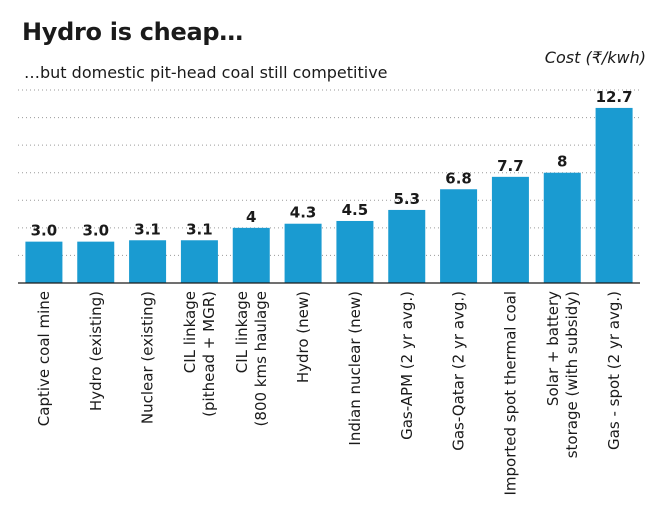 The image size is (660, 532). I want to click on x-tick-label-line: (800 kms haulage, so click(261, 358).